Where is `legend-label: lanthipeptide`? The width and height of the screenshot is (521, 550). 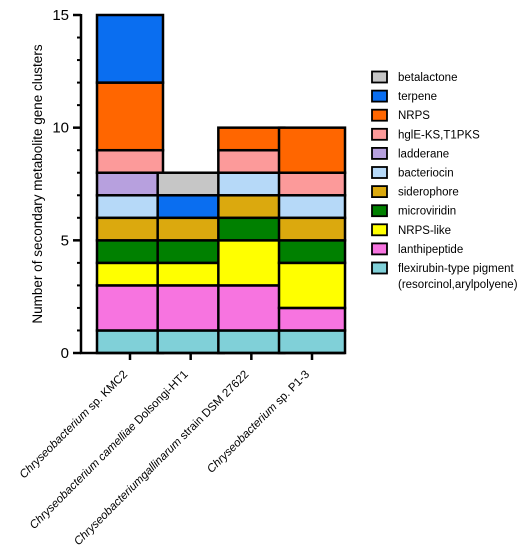 legend-label: lanthipeptide is located at coordinates (430, 250).